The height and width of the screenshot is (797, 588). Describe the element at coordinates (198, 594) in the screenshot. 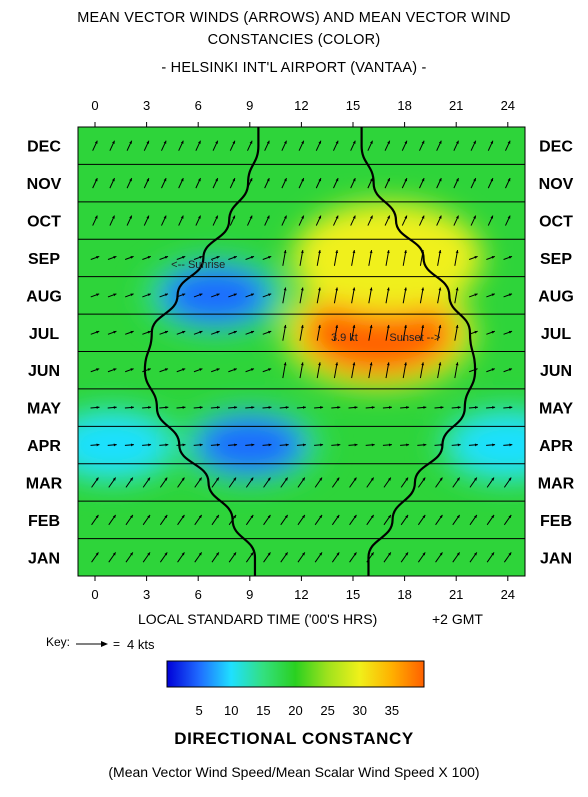

I see `x-tick-label-bottom: 6` at that location.